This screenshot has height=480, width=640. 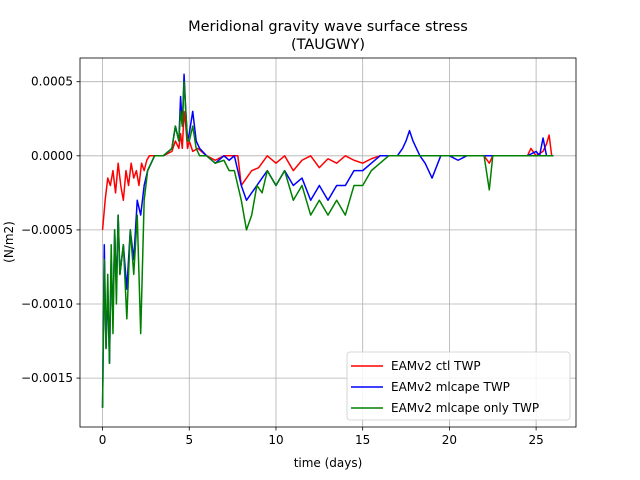 I want to click on chart-subtitle: (TAUGWY), so click(x=328, y=45).